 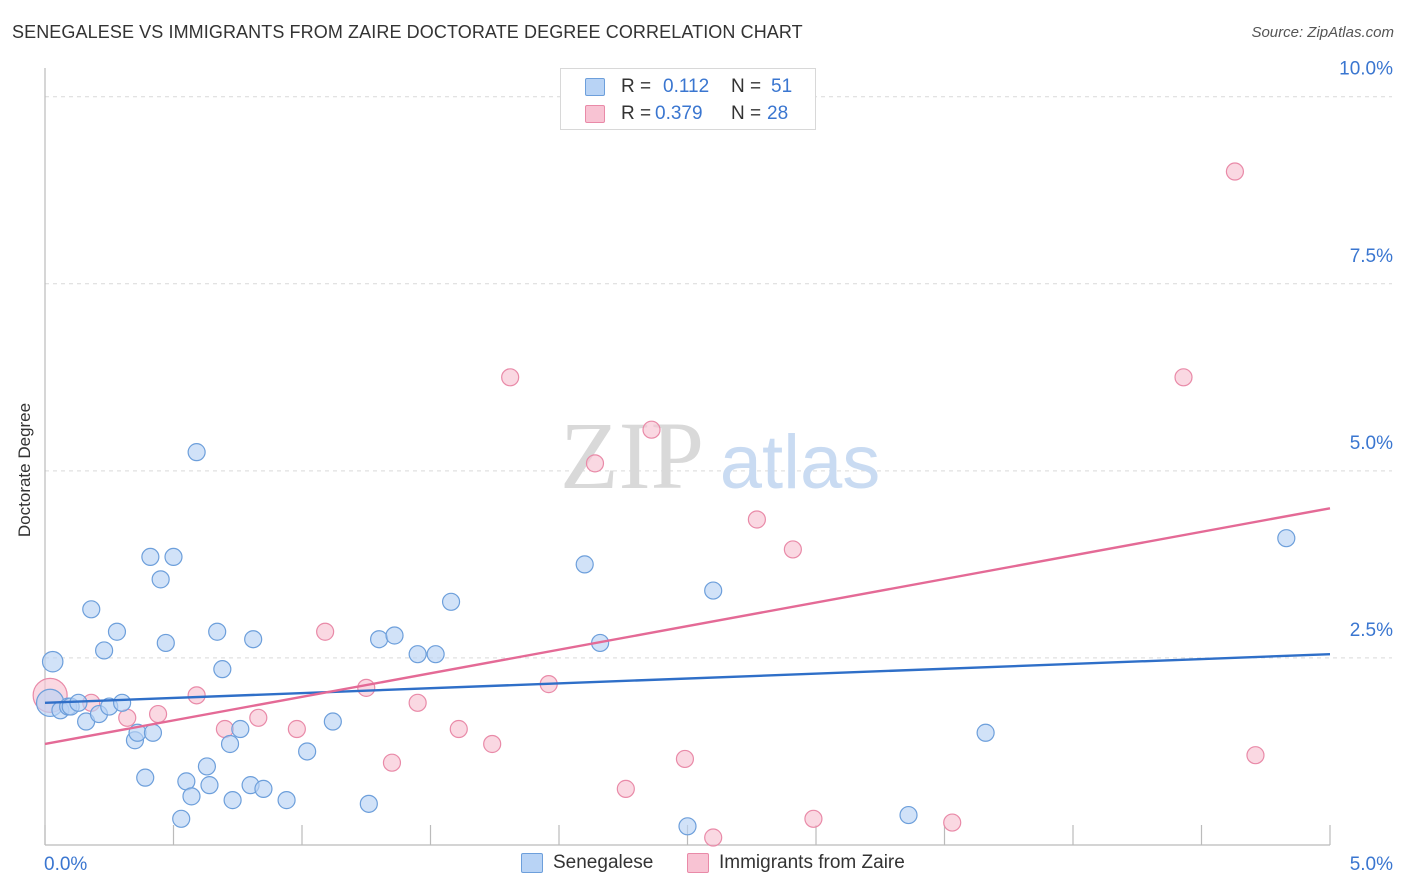 I want to click on n-value-senegalese: 51, so click(x=782, y=86).